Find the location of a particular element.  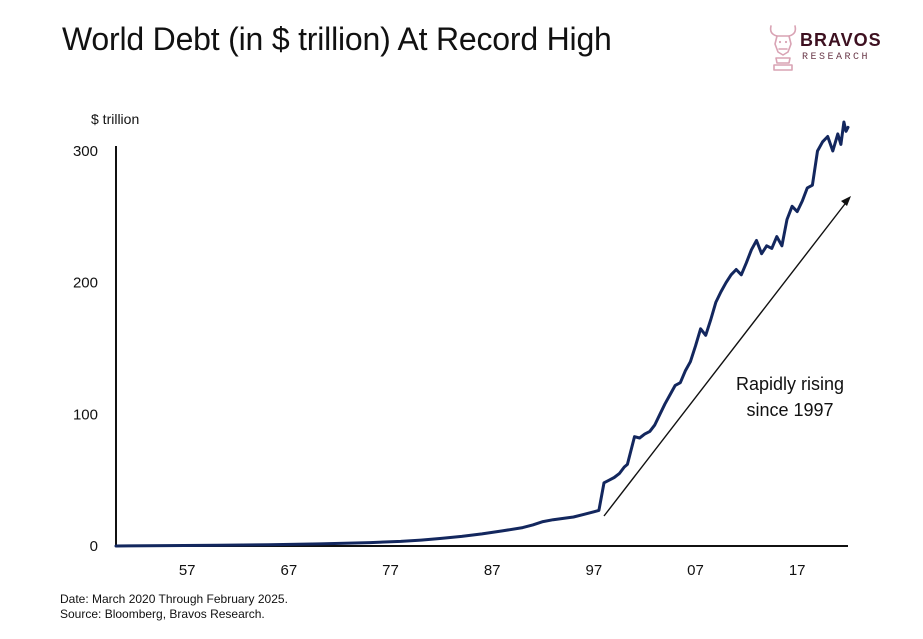

footnote-source: Source: Bloomberg, Bravos Research. is located at coordinates (162, 614).